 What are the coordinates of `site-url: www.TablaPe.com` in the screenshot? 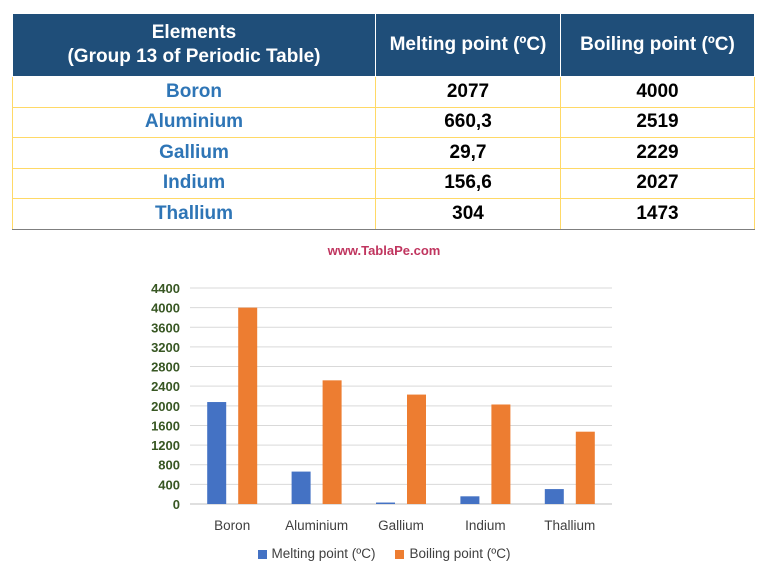 It's located at (384, 250).